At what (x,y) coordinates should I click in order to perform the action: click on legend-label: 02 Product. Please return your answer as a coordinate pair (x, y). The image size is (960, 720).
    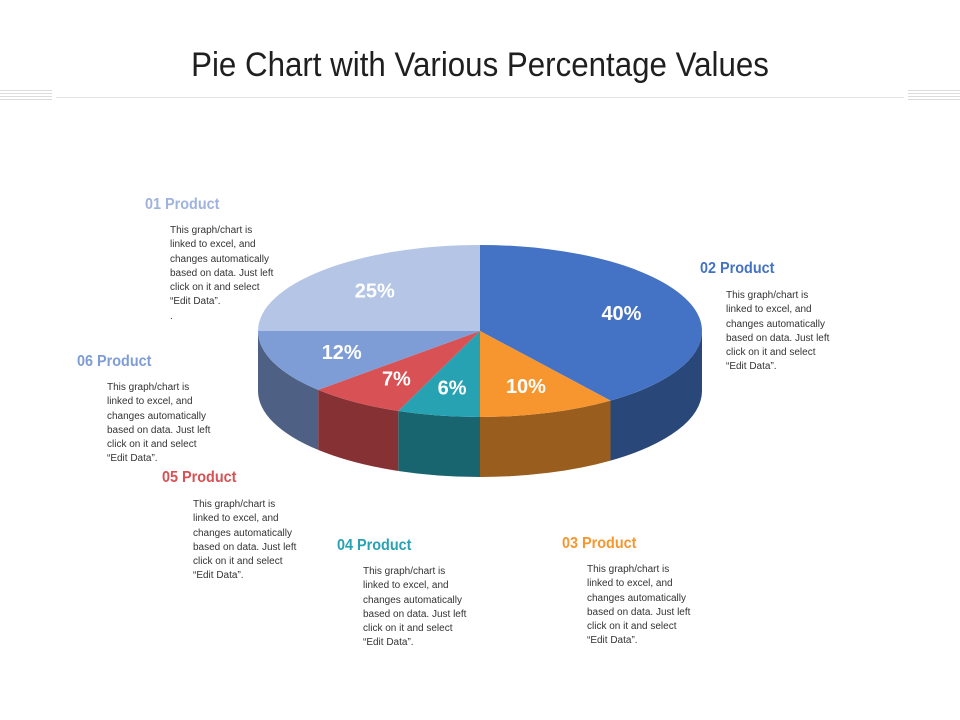
    Looking at the image, I should click on (770, 269).